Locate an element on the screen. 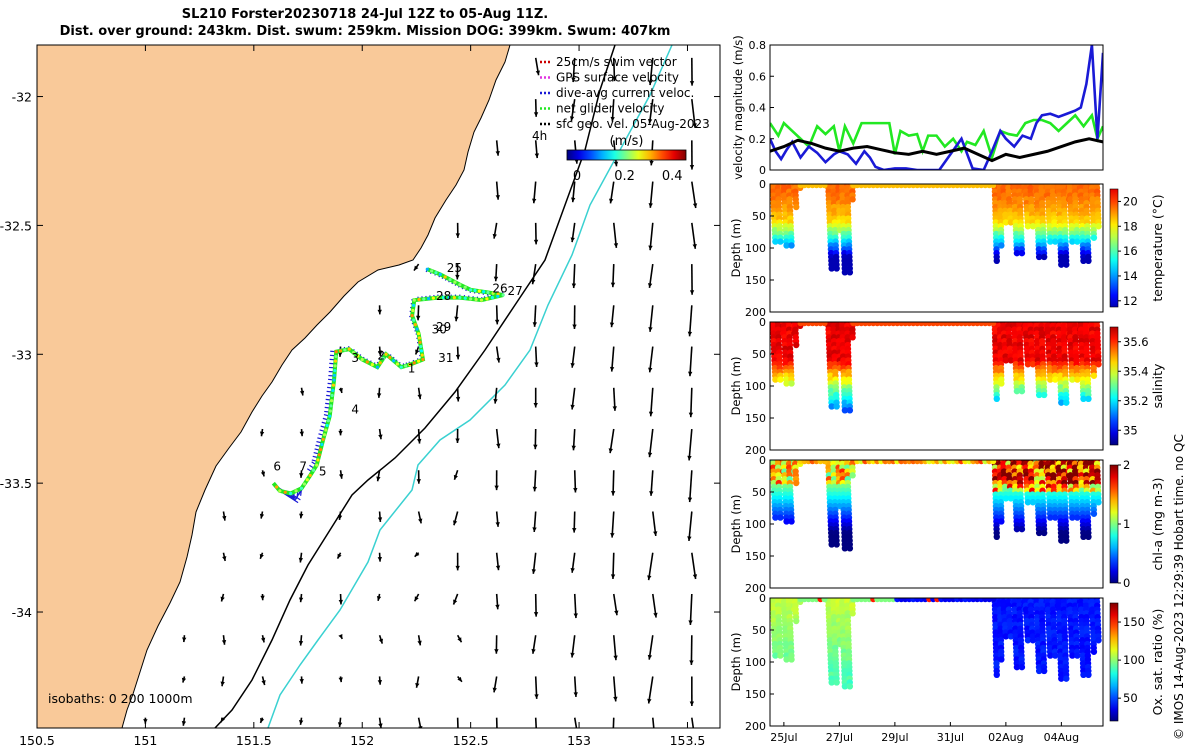  track-label-4: 4 is located at coordinates (355, 410).